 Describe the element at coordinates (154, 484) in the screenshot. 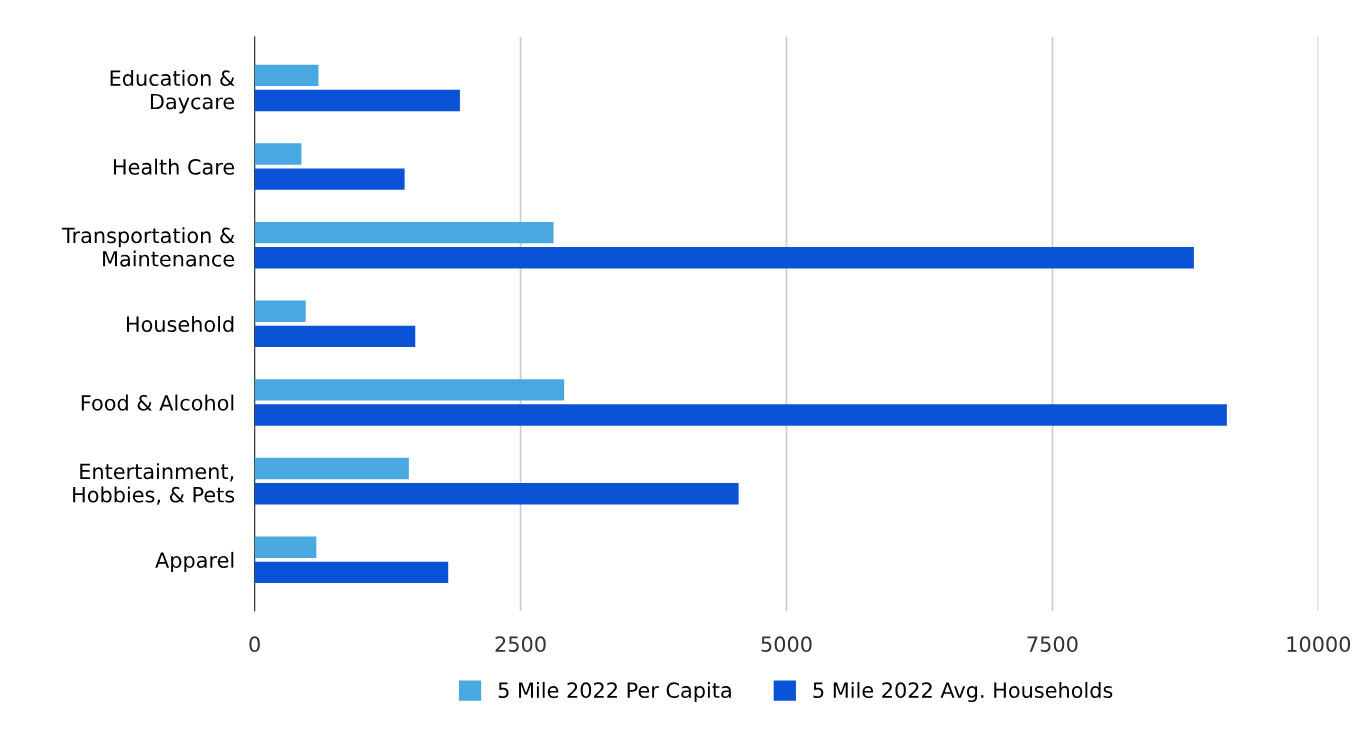

I see `y-tick-label: Entertainment, Hobbies, & Pets` at that location.